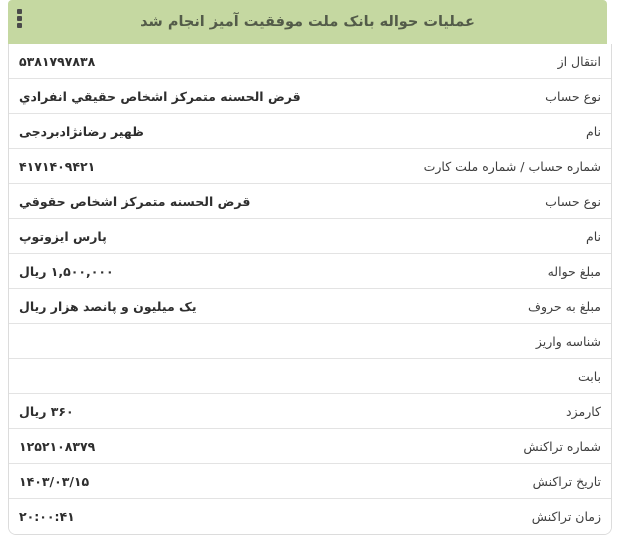 The image size is (620, 546). I want to click on row-label: بابت, so click(589, 376).